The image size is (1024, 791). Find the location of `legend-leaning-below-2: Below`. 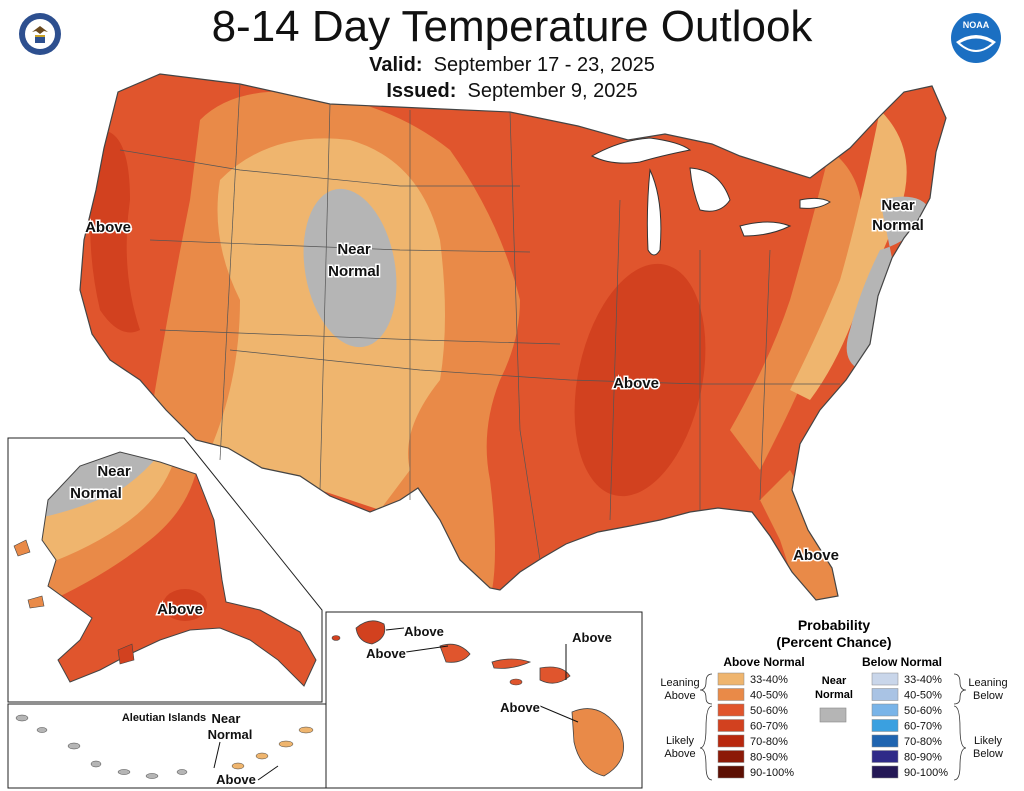

legend-leaning-below-2: Below is located at coordinates (988, 696).